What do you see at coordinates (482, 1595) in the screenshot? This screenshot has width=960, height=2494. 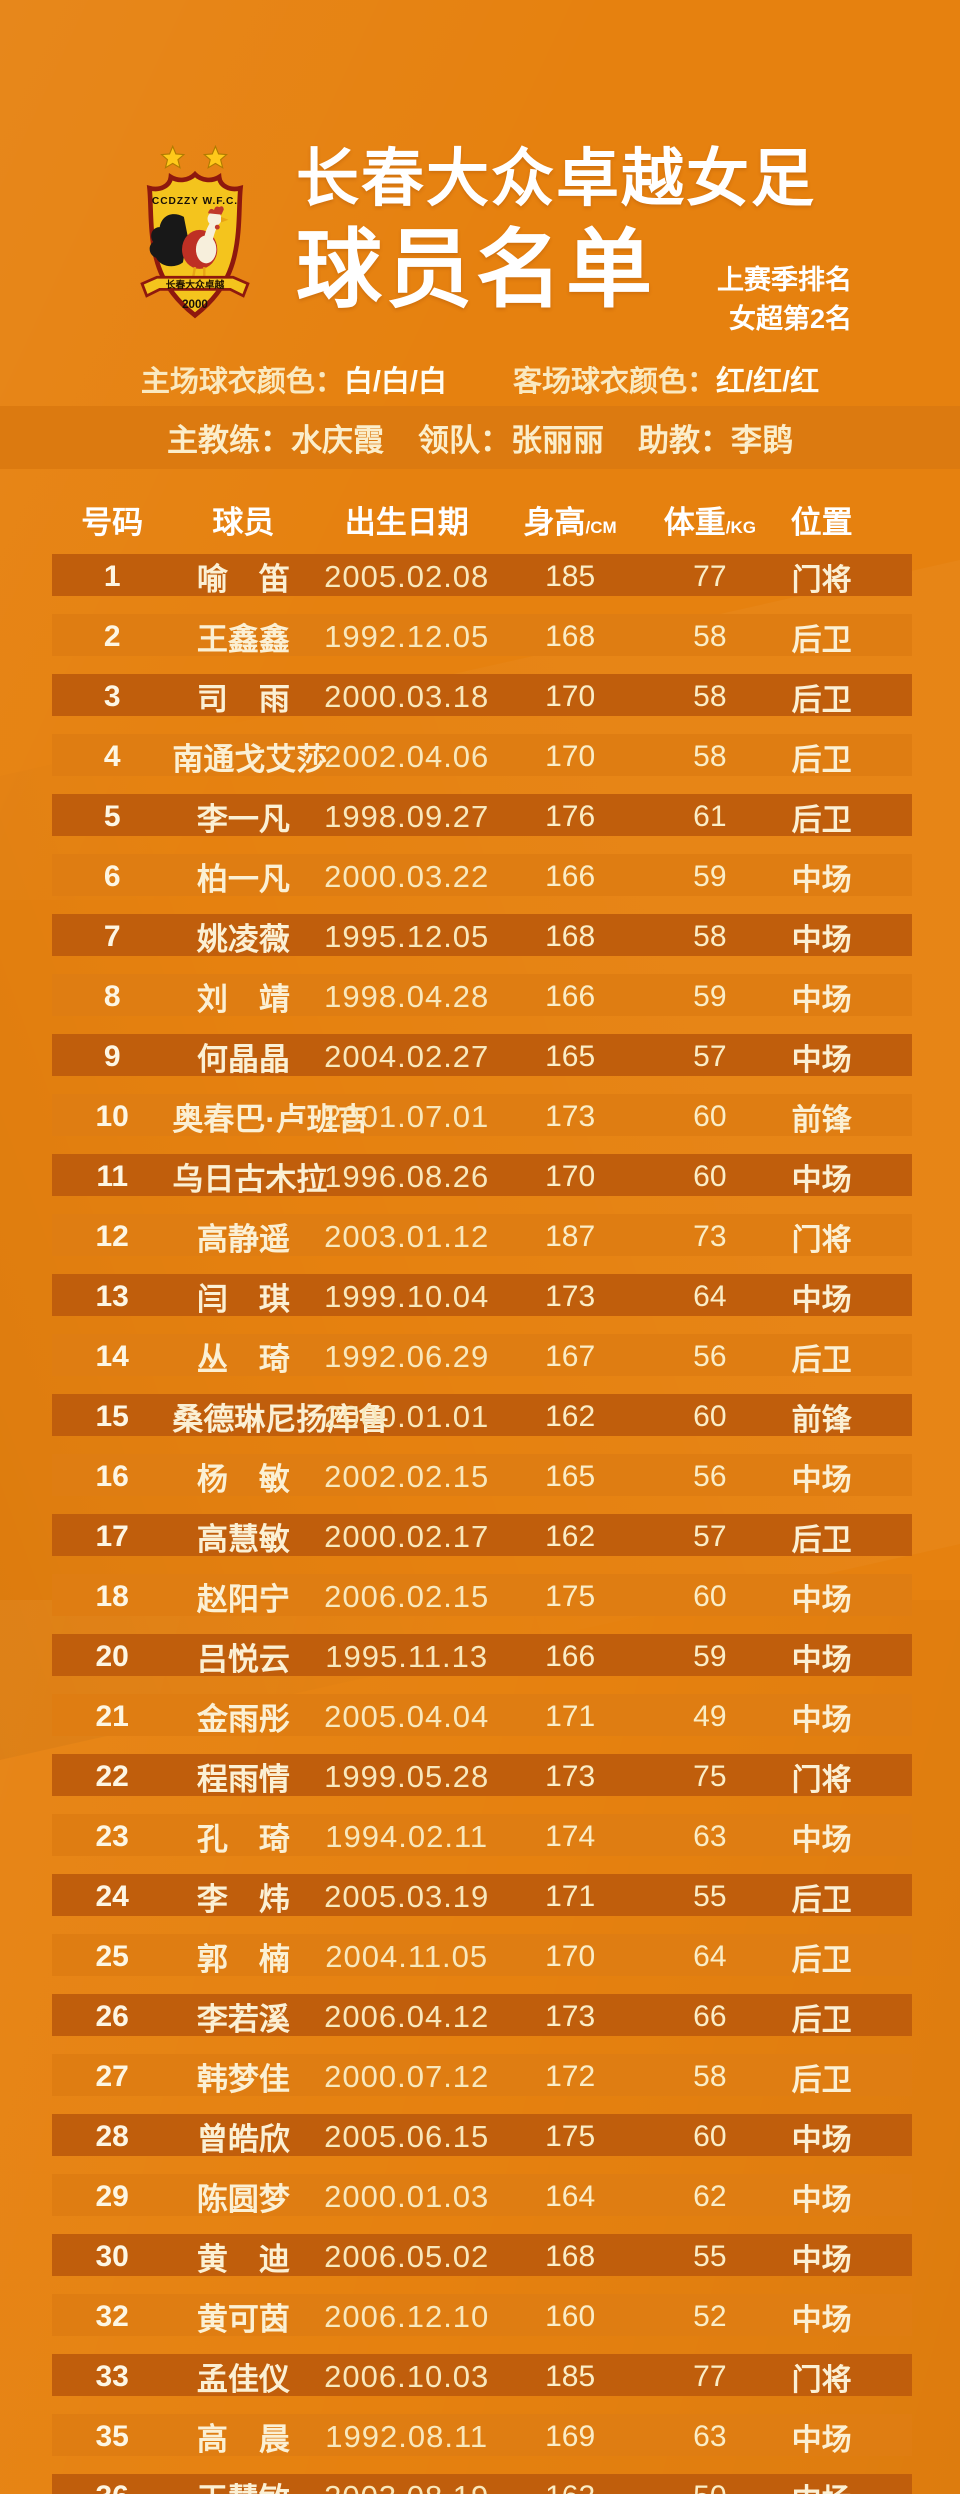 I see `table-row: 18 赵阳宁 2006.02.15 175 60 中场` at bounding box center [482, 1595].